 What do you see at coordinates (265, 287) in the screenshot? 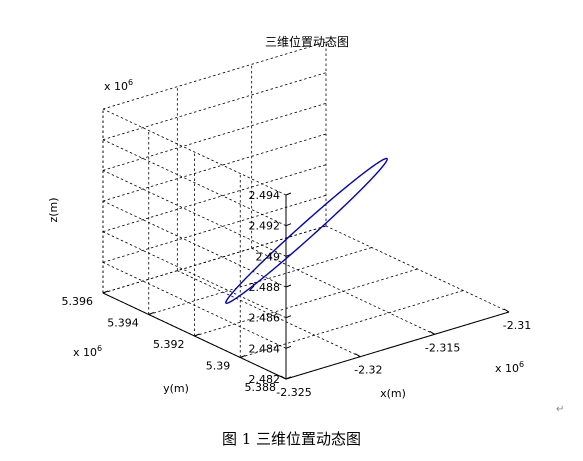
I see `z-tick-label: 2.488` at bounding box center [265, 287].